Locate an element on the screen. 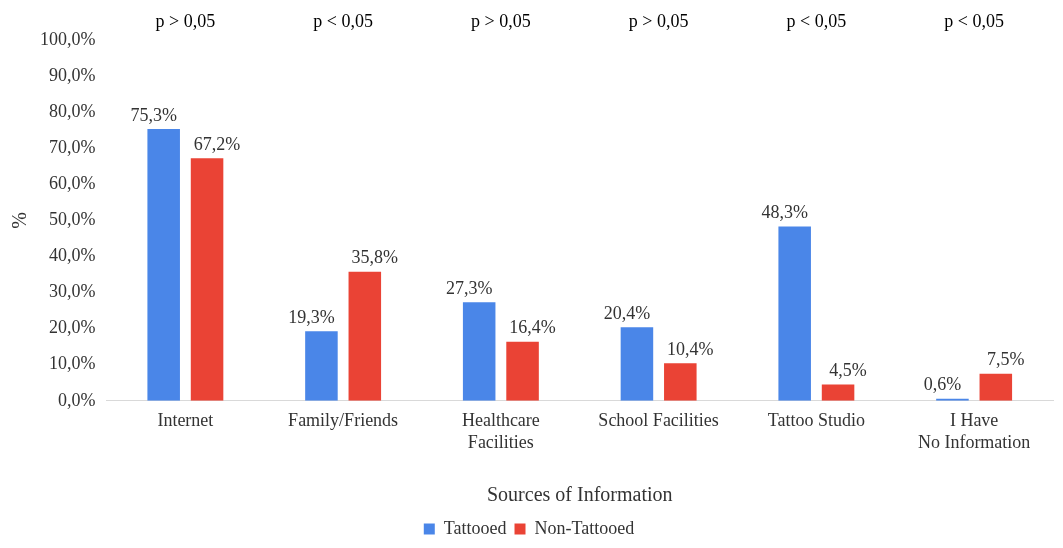 This screenshot has height=548, width=1063. y-tick-label: 10,0% is located at coordinates (72, 363).